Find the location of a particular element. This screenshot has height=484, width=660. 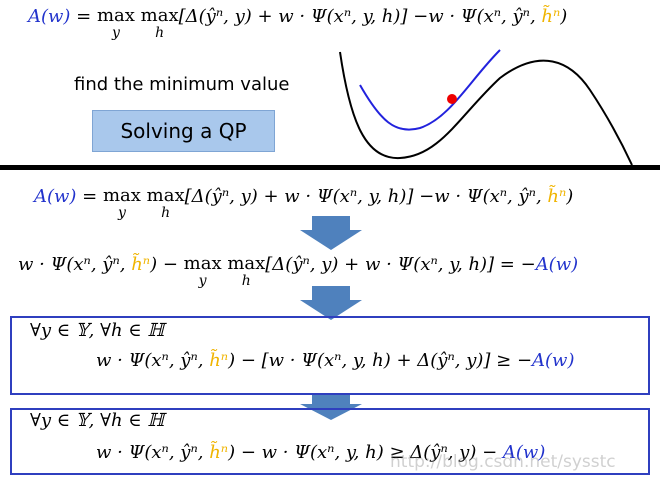

curve is located at coordinates (486, 108).